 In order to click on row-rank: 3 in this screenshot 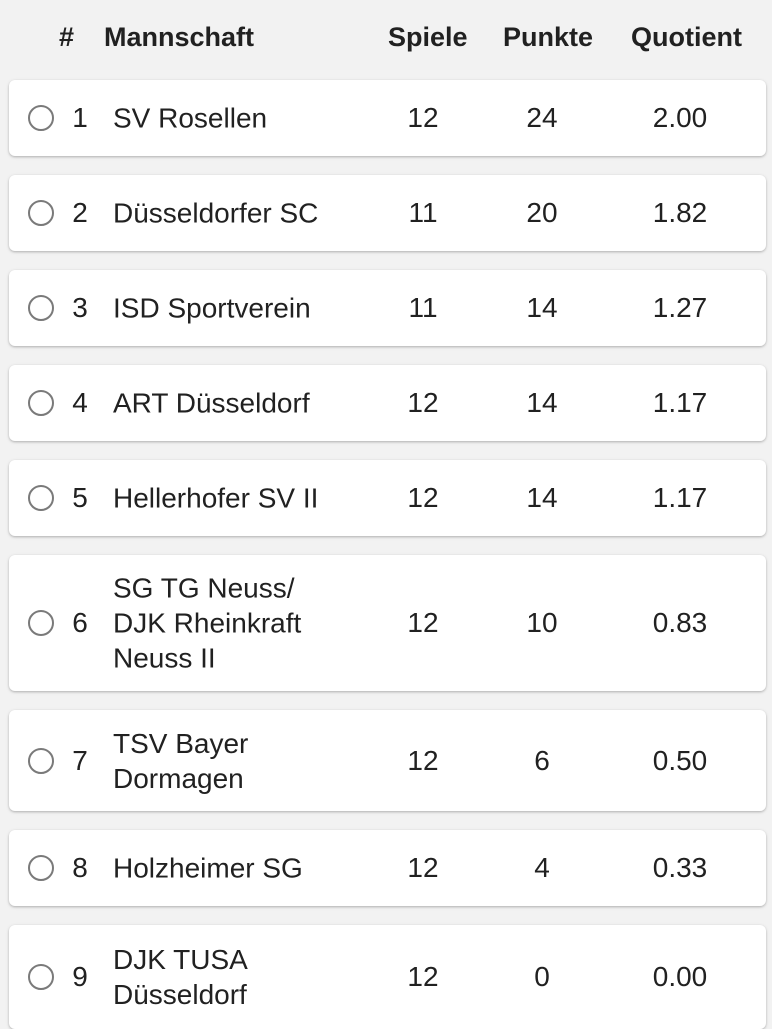, I will do `click(80, 307)`.